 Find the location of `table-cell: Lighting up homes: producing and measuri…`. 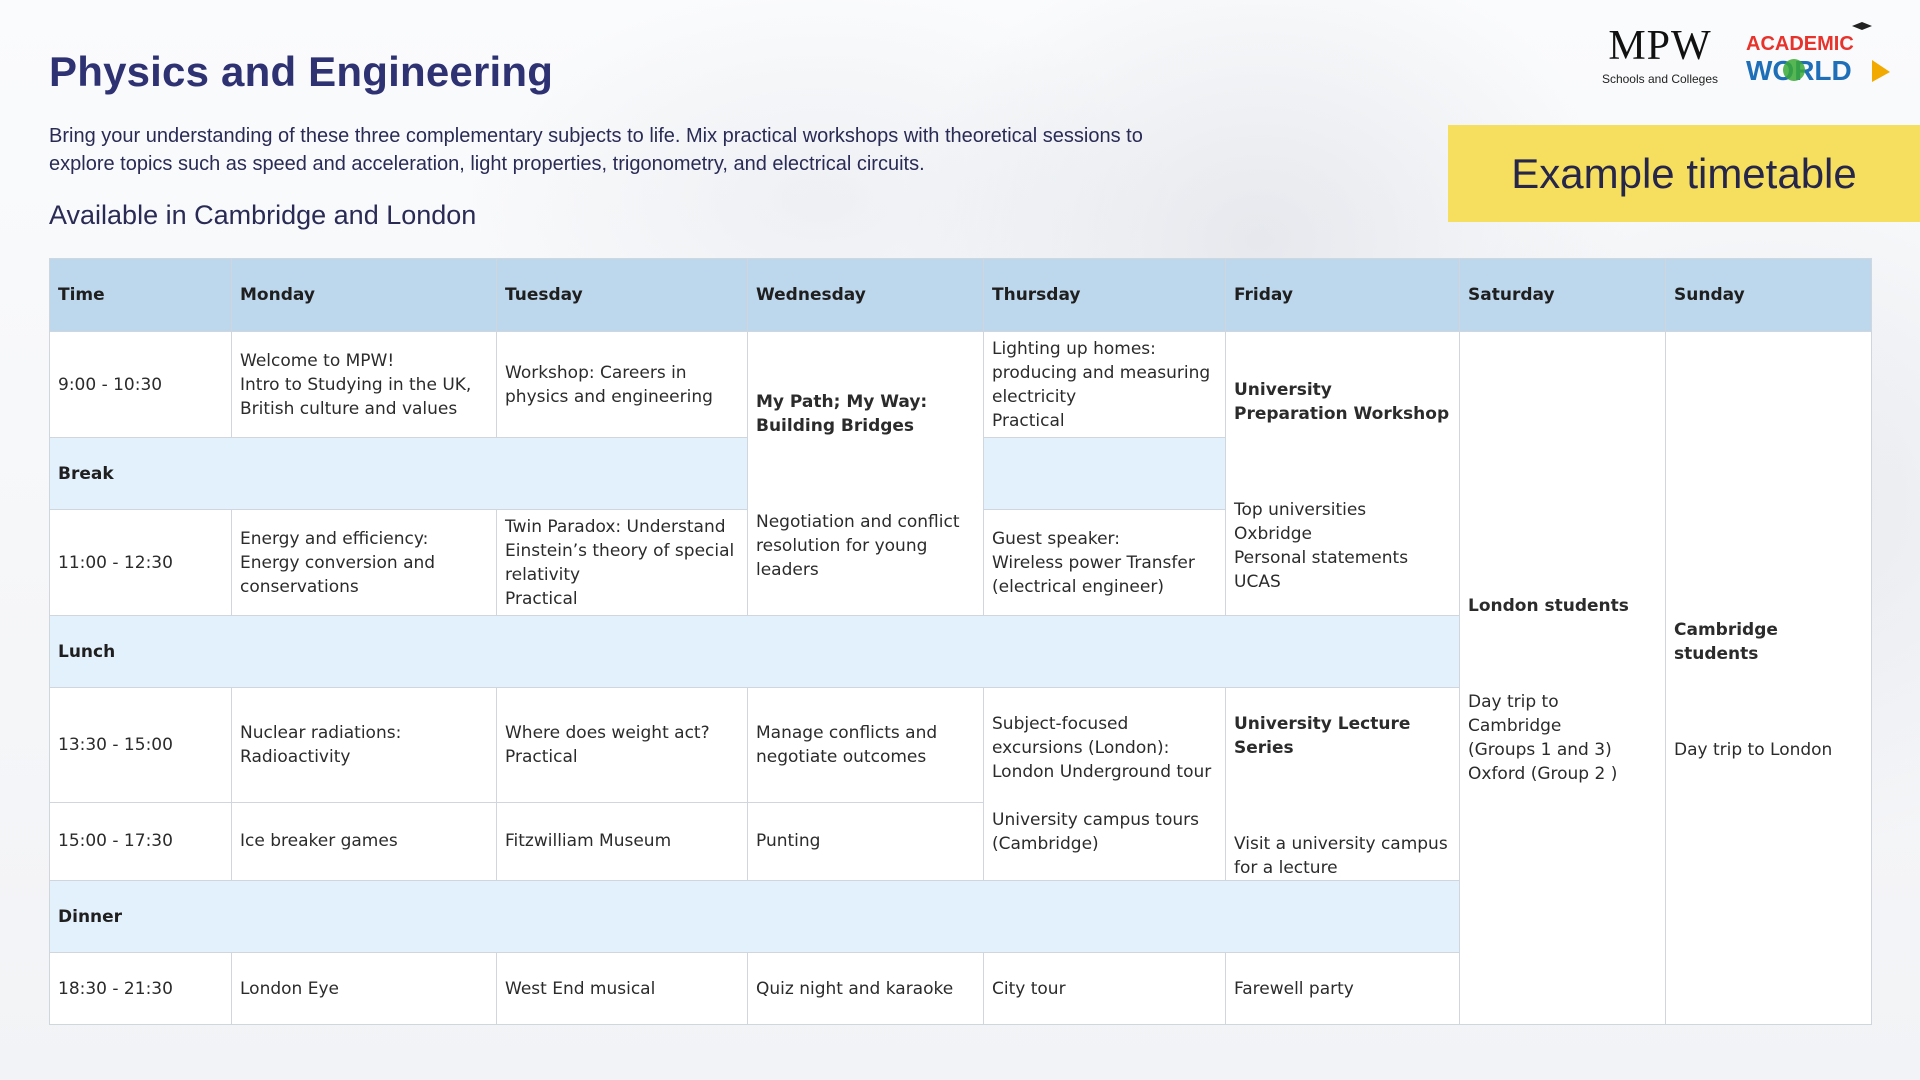

table-cell: Lighting up homes: producing and measuri… is located at coordinates (1104, 384).